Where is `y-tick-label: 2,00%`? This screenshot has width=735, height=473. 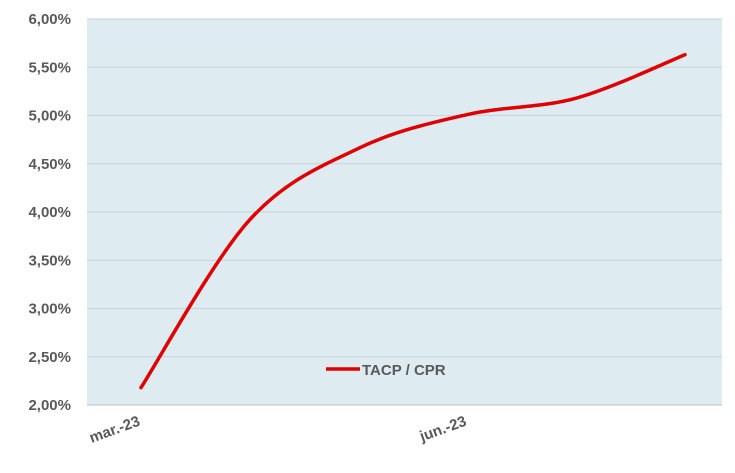
y-tick-label: 2,00% is located at coordinates (49, 405).